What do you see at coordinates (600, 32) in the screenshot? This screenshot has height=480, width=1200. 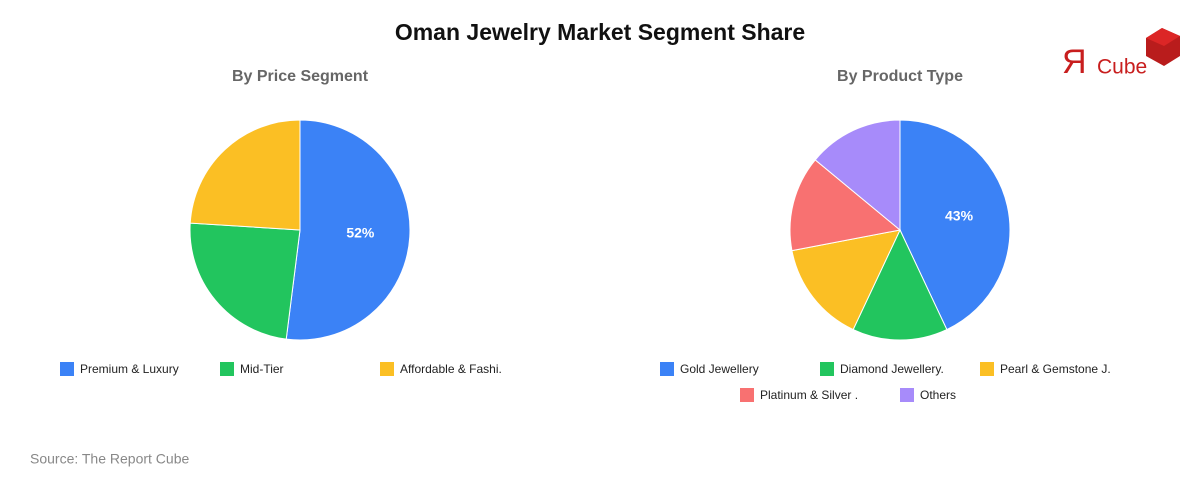 I see `page-title: Oman Jewelry Market Segment Share` at bounding box center [600, 32].